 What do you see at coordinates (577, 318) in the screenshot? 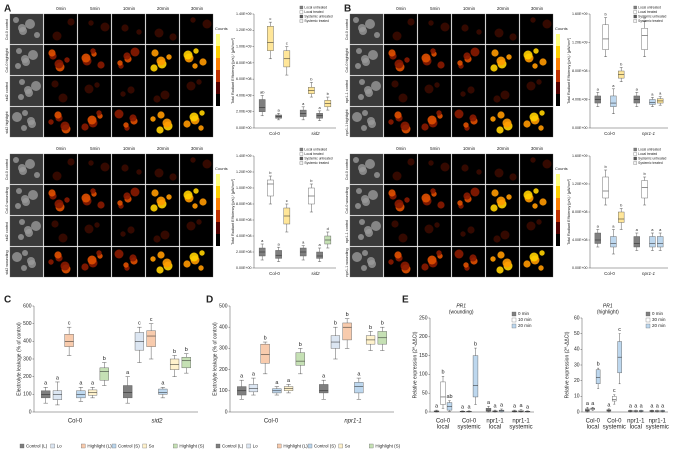
I see `y-tick-label: 60` at bounding box center [577, 318].